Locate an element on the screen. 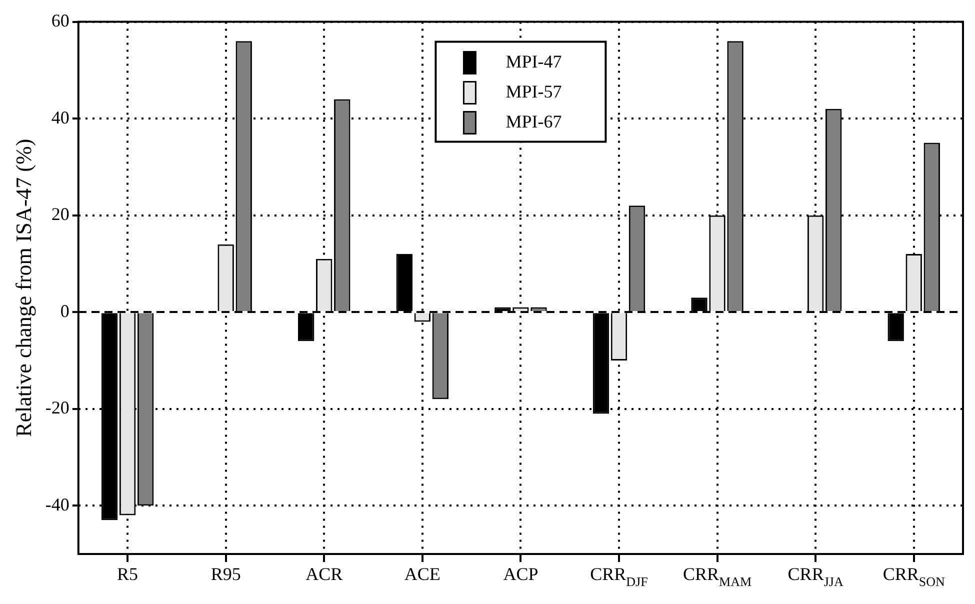 The height and width of the screenshot is (604, 975). legend-label: MPI-47 is located at coordinates (534, 62).